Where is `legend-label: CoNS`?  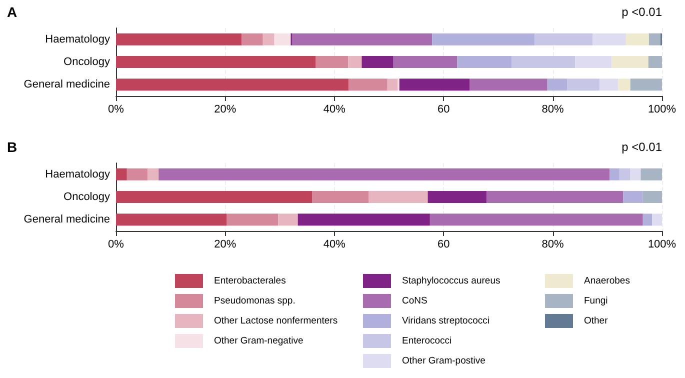
legend-label: CoNS is located at coordinates (415, 301).